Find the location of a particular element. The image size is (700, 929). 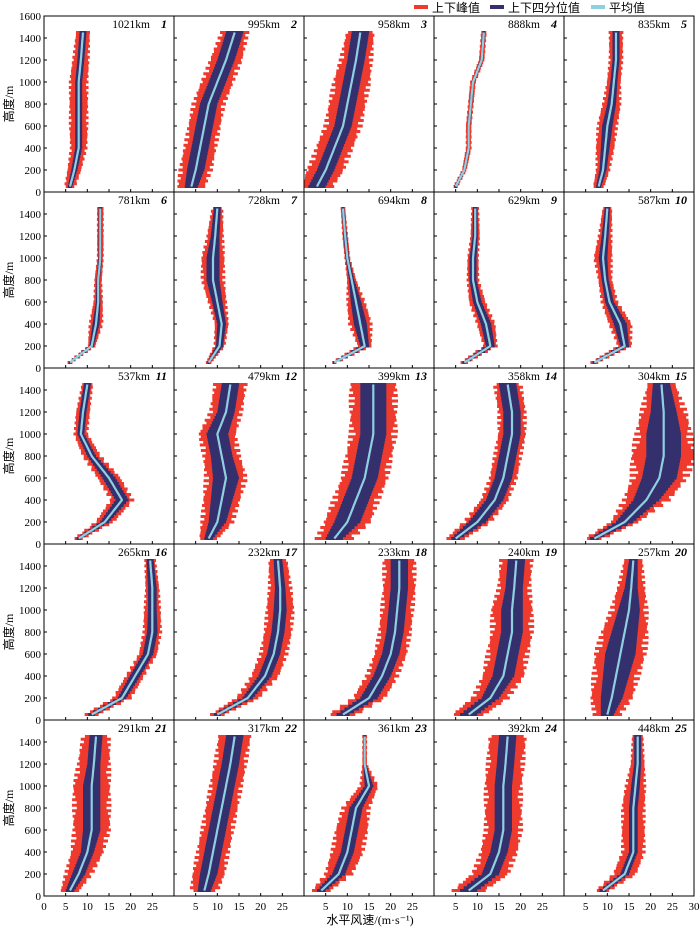

legend-swatch-mean is located at coordinates (598, 7).